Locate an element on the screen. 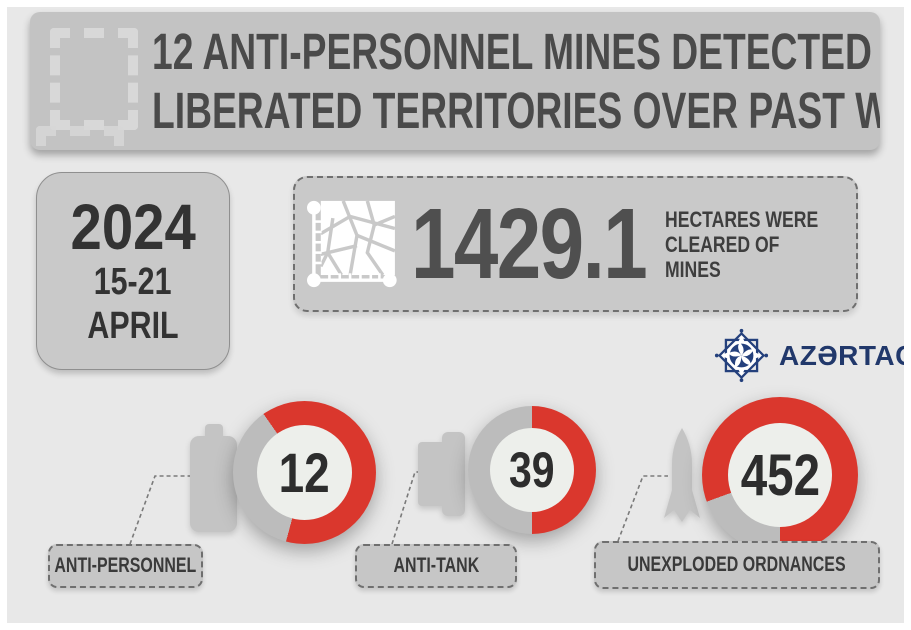 This screenshot has height=630, width=911. donut-anti-personnel: 12 is located at coordinates (304, 472).